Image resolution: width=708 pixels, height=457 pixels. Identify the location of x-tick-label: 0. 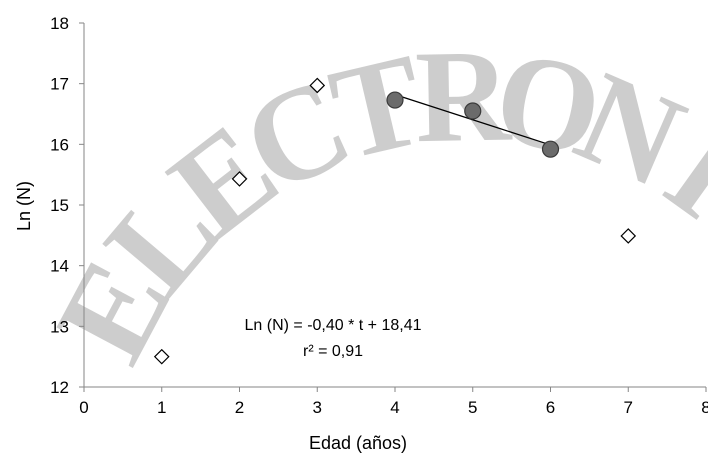
(83, 407).